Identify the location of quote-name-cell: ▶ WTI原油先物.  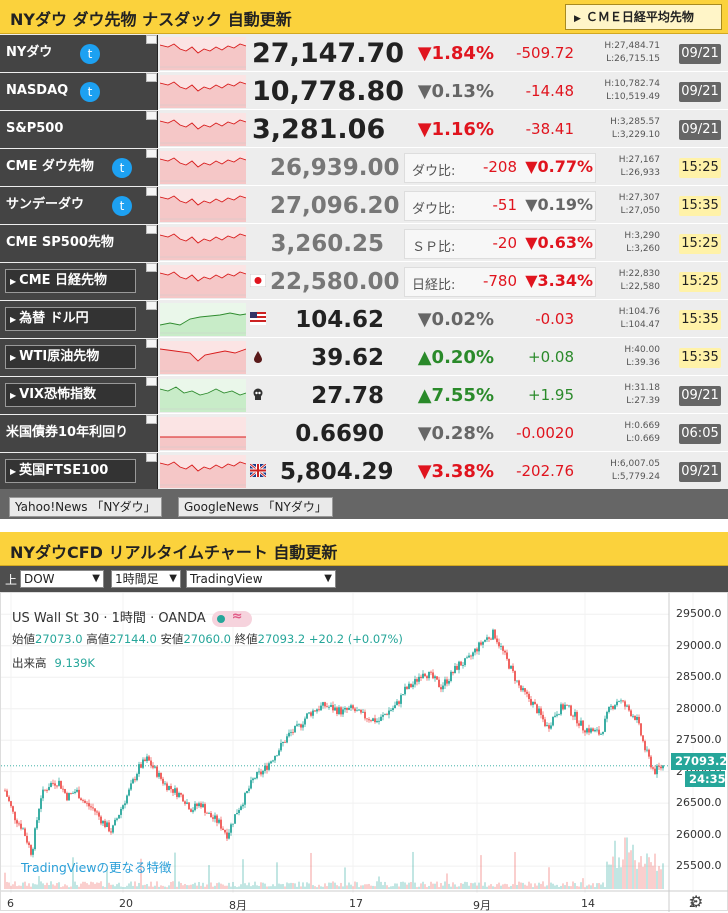
(79, 357).